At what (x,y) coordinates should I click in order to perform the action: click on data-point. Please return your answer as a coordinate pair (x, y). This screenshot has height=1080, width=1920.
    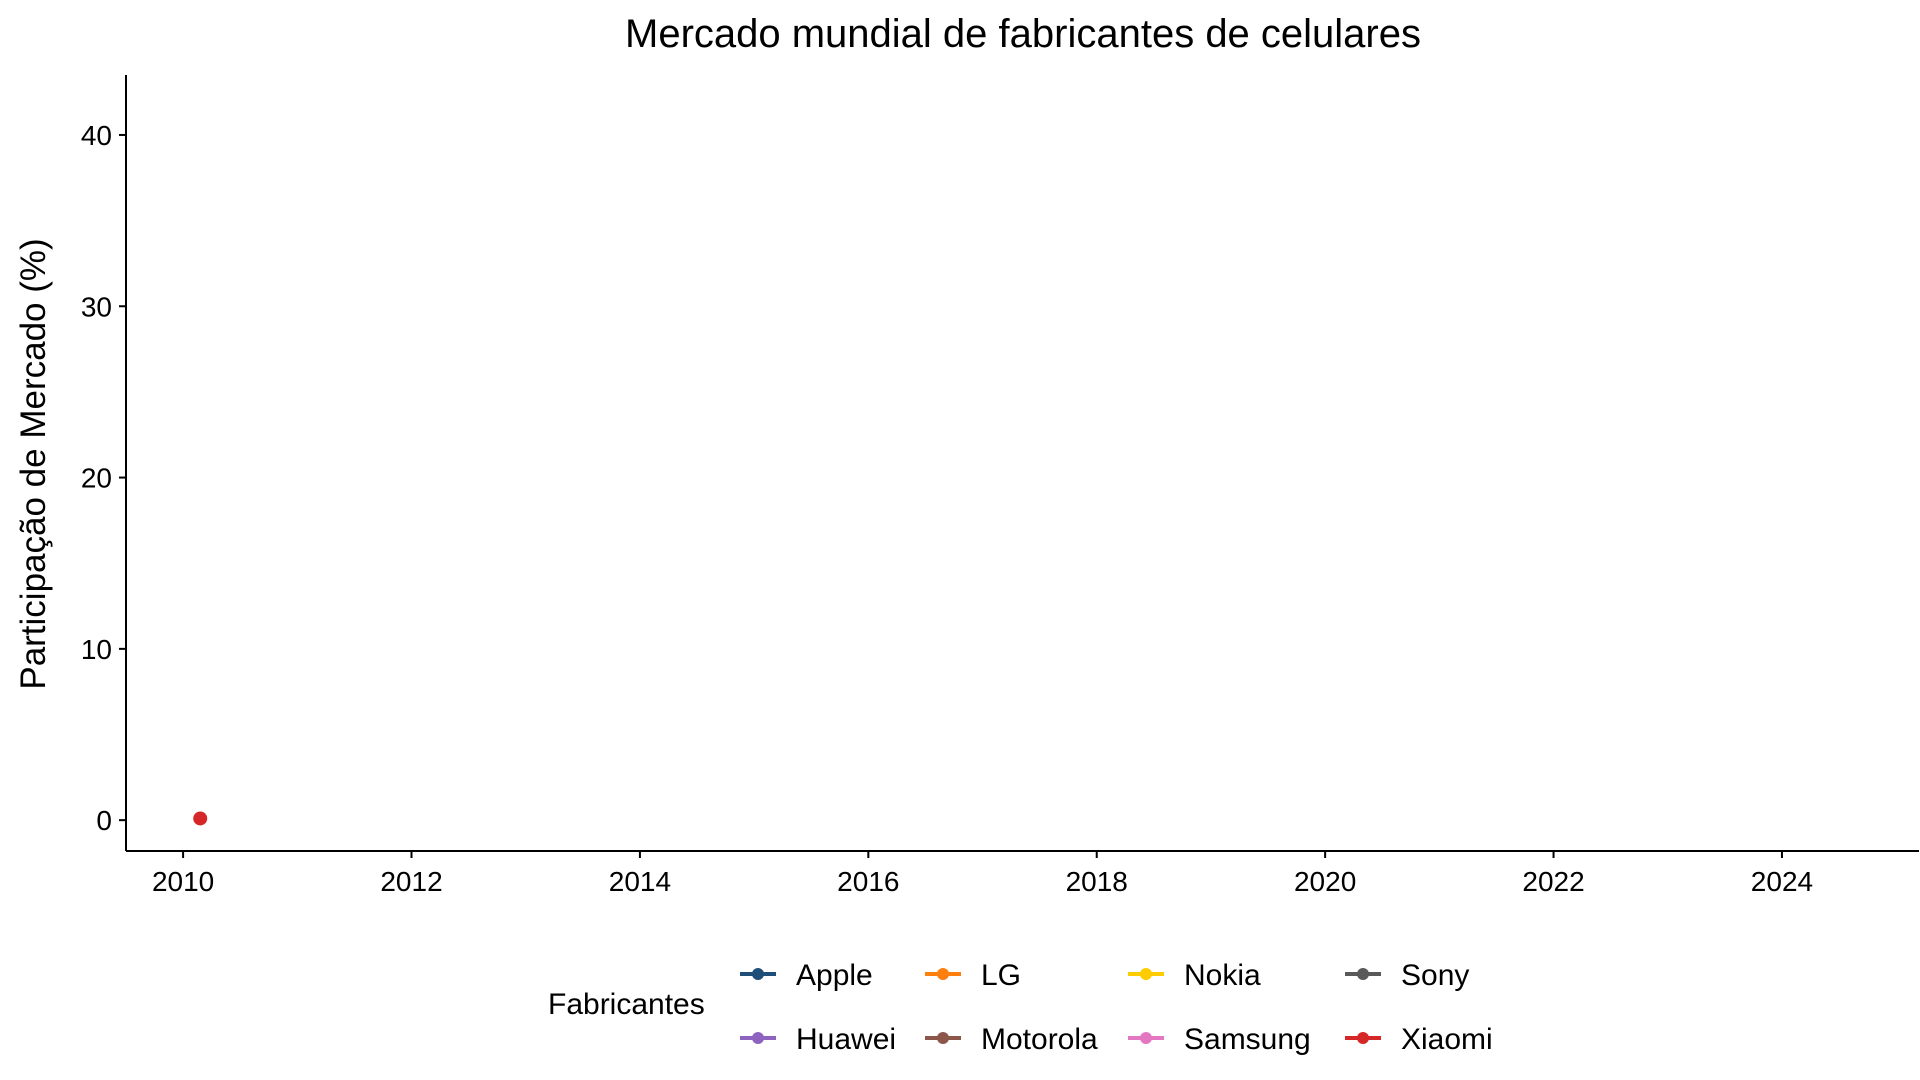
    Looking at the image, I should click on (200, 818).